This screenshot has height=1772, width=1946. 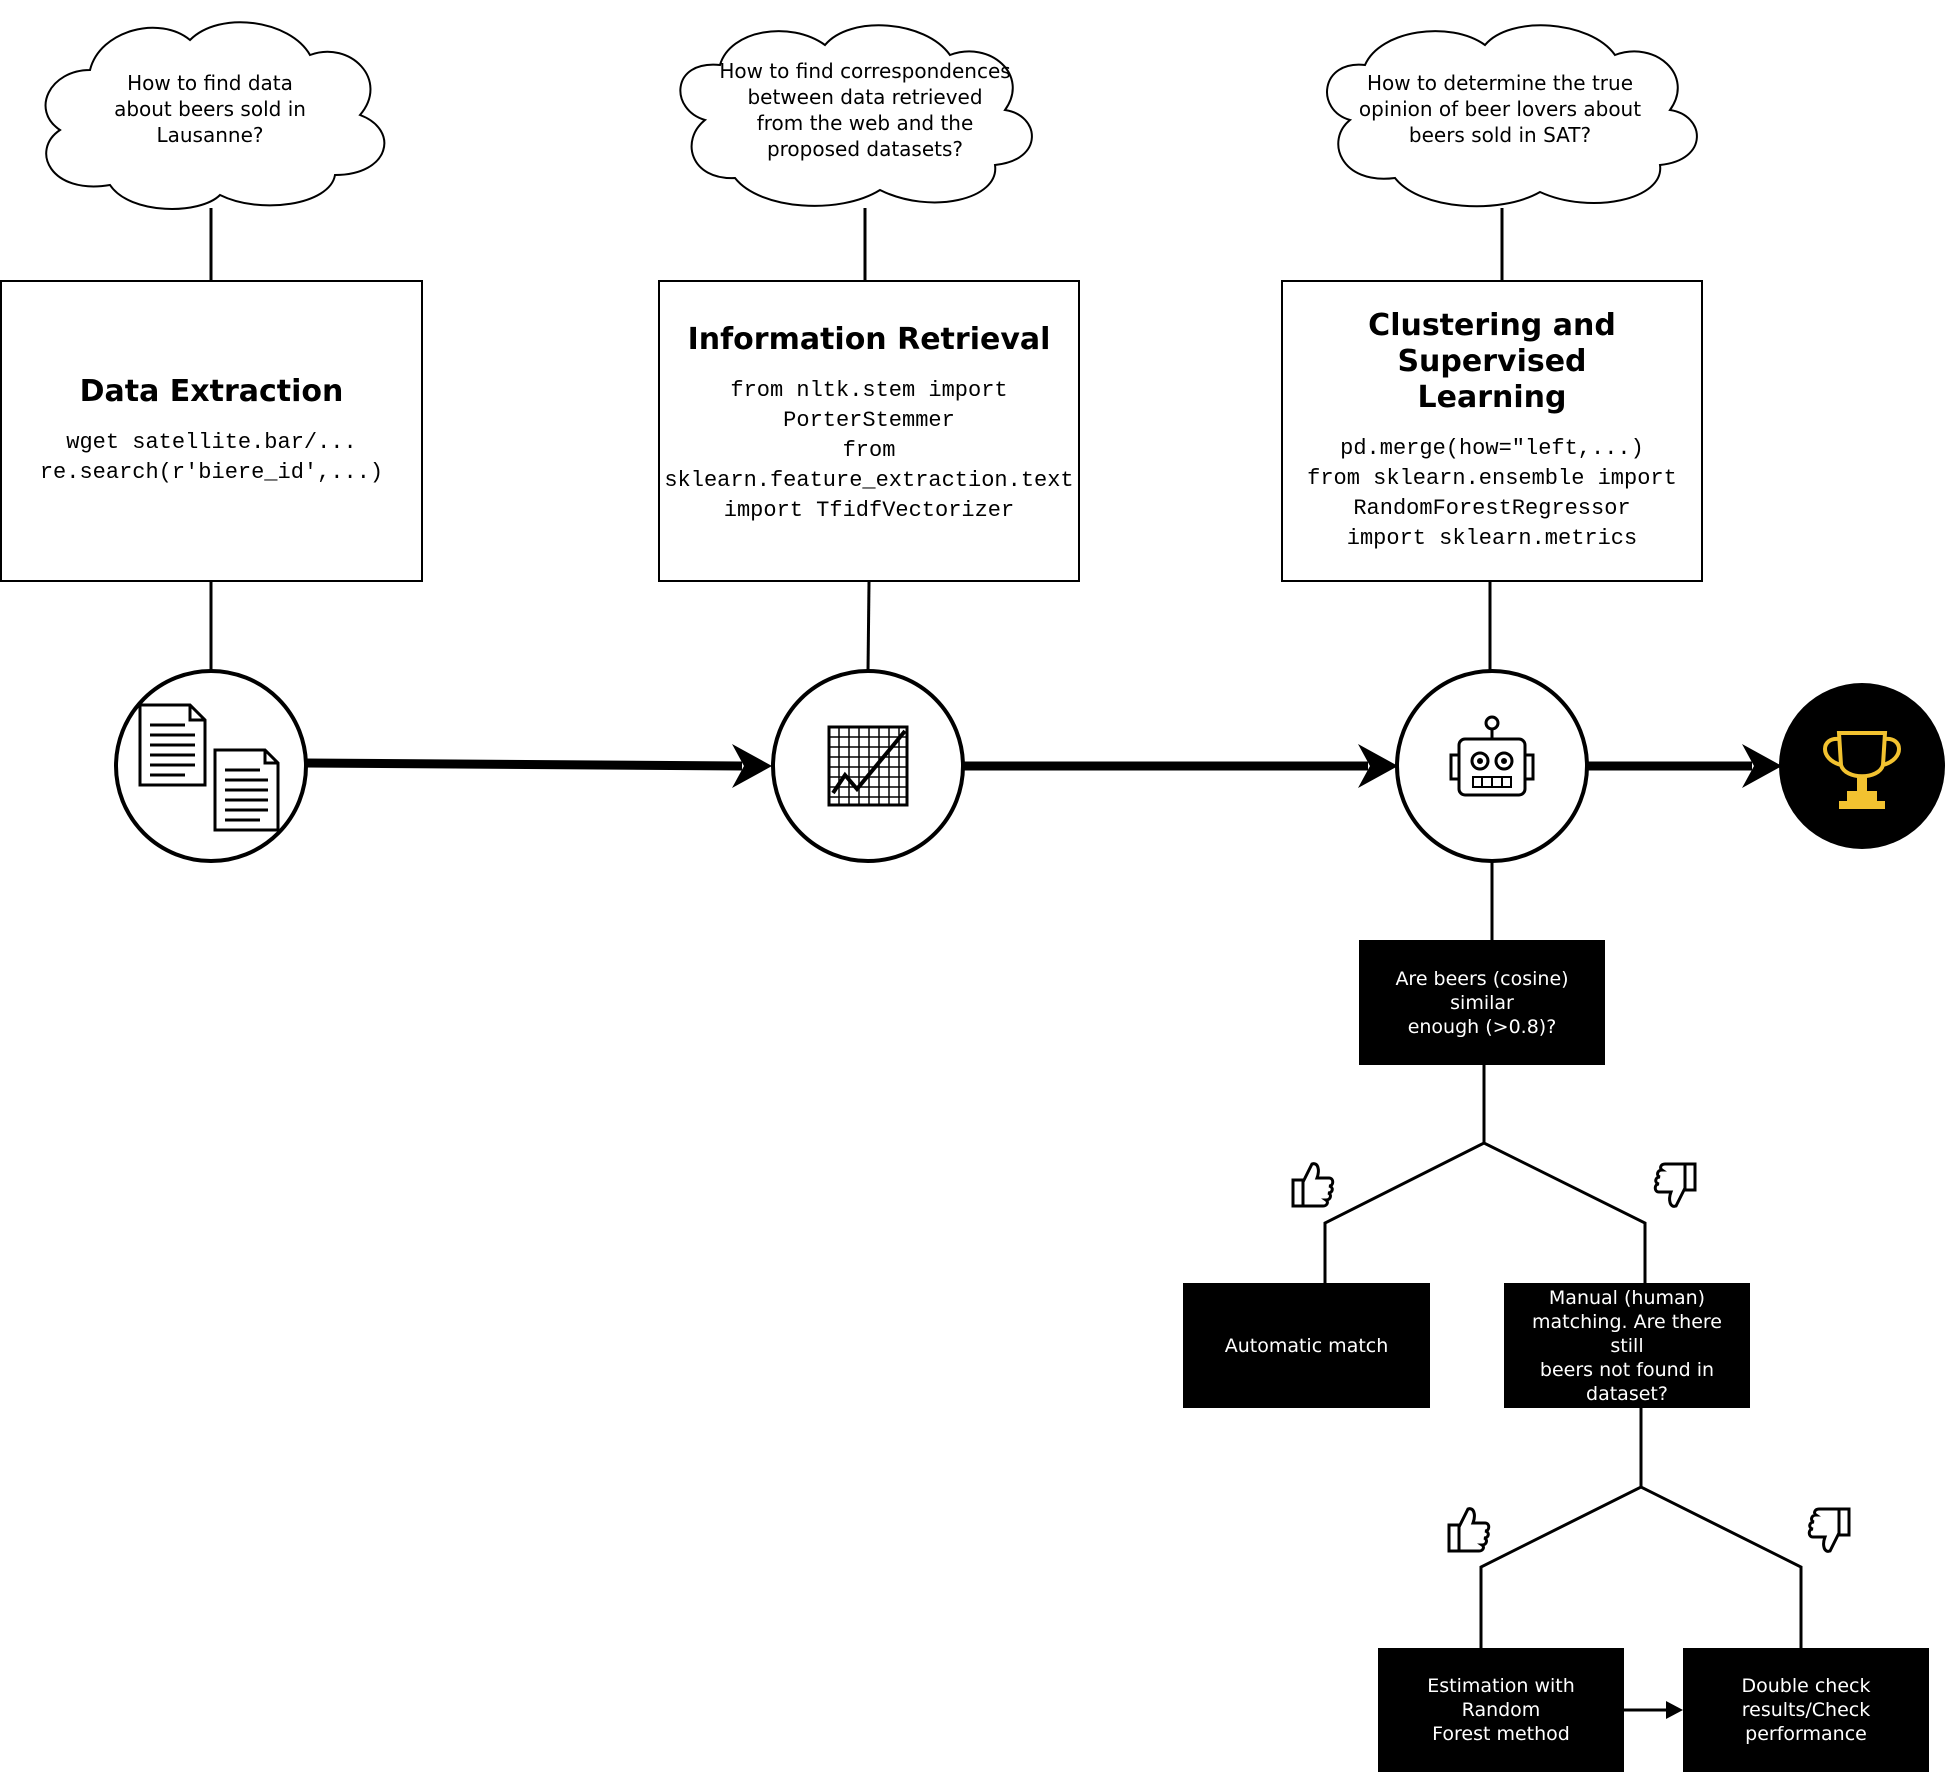 I want to click on decision-double-check: Double check results/Check performance, so click(x=1806, y=1710).